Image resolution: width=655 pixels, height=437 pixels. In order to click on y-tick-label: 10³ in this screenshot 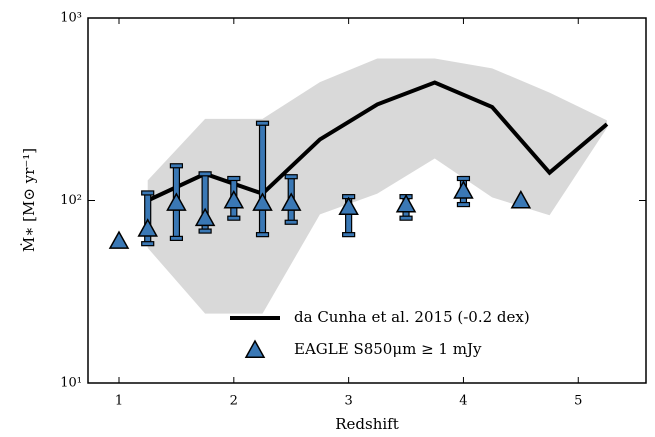, I will do `click(71, 18)`.